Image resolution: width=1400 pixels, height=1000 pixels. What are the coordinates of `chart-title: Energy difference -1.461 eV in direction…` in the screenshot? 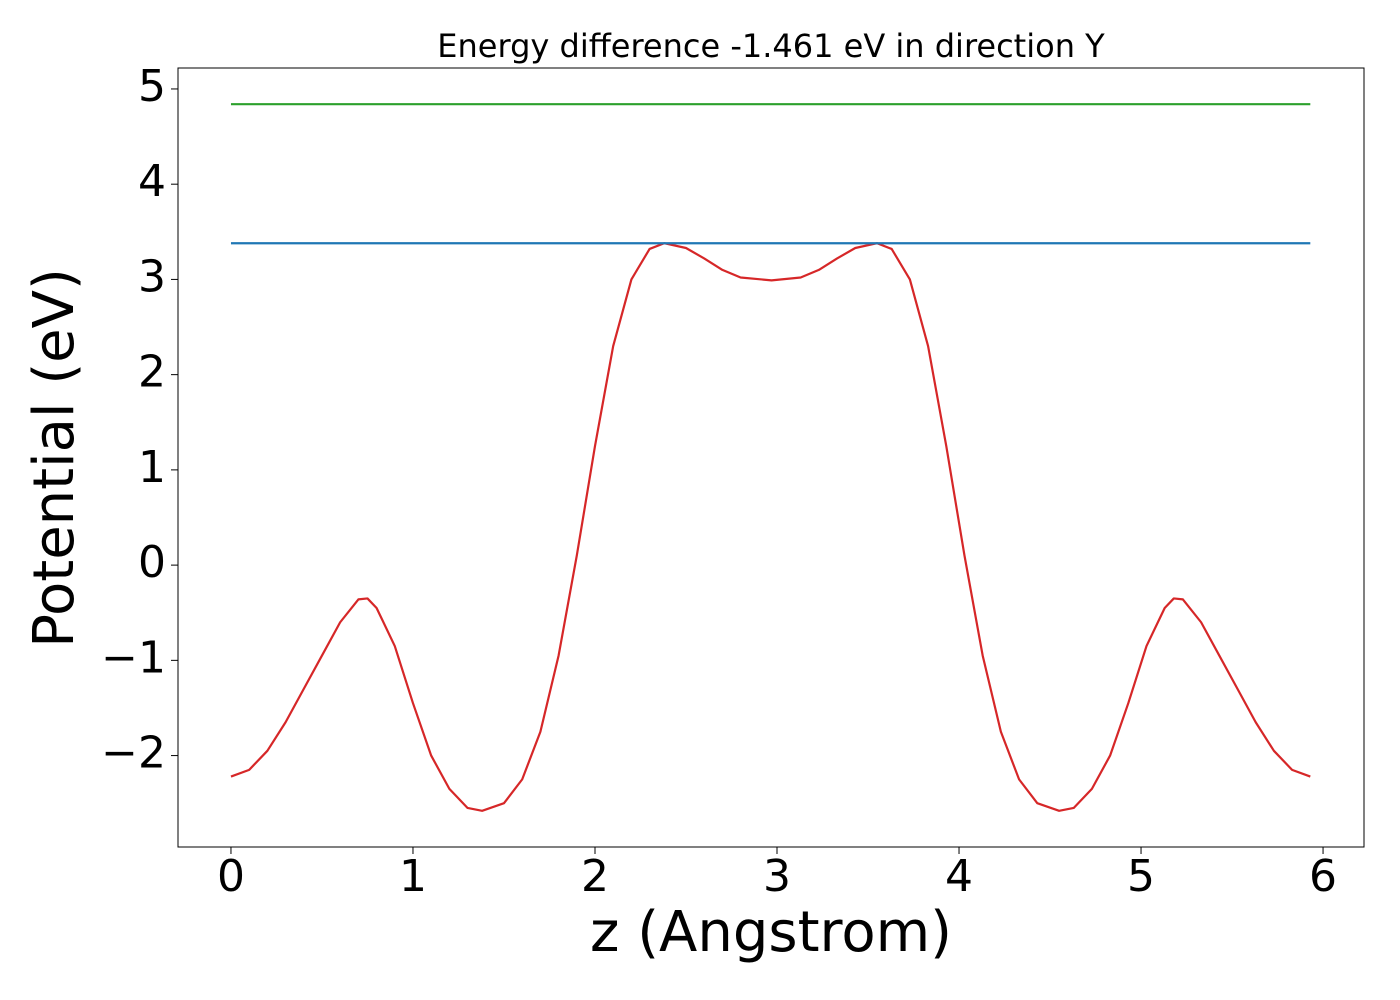 It's located at (771, 46).